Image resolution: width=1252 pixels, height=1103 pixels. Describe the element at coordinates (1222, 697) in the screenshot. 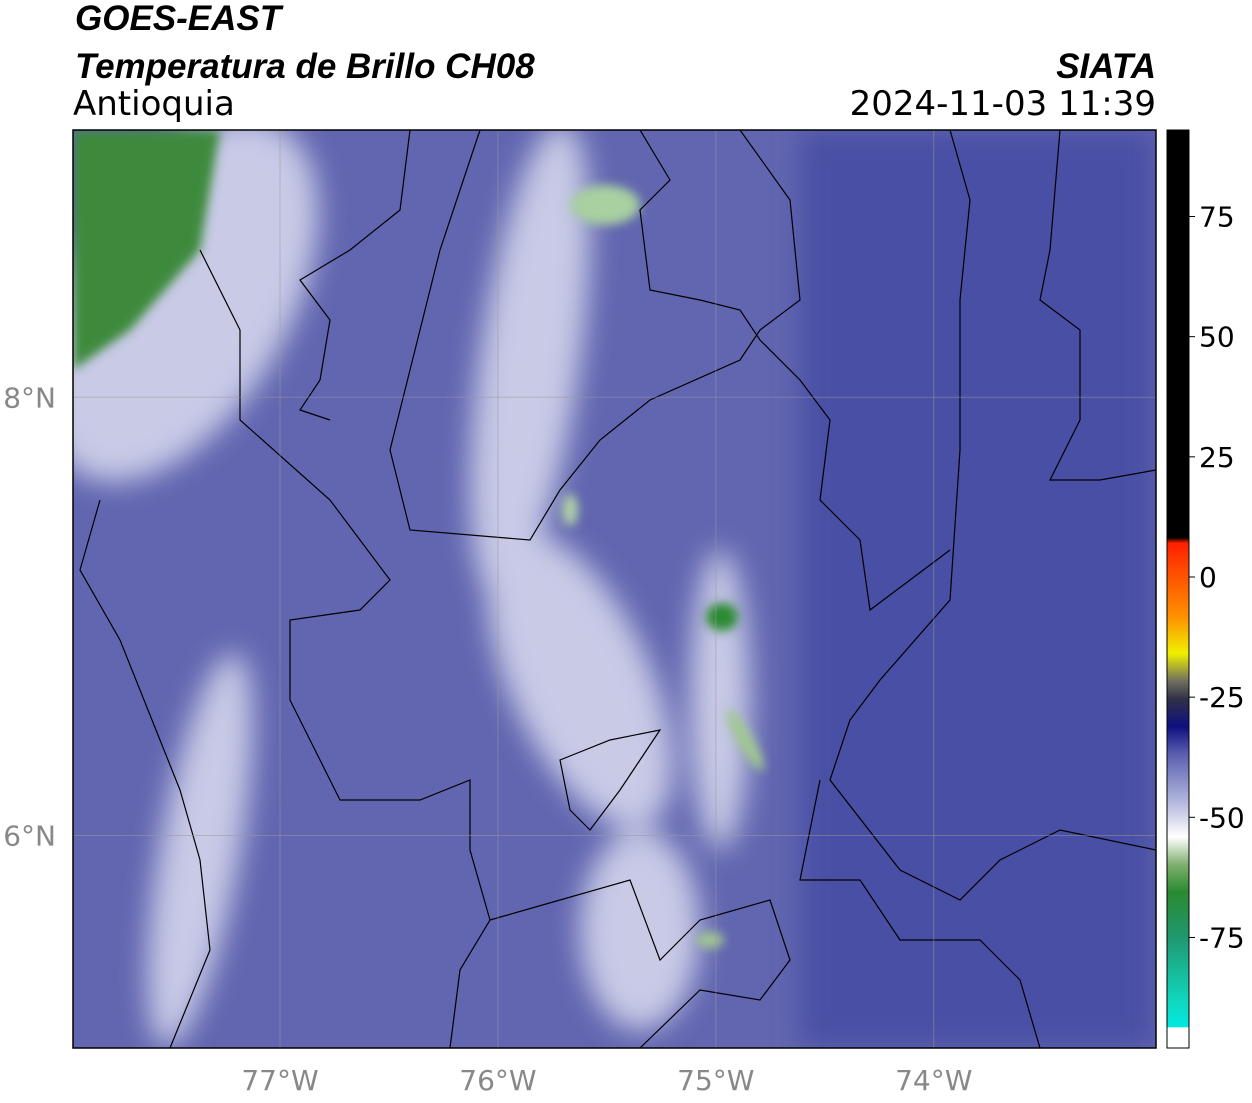

I see `colorbar-tick-label: -25` at that location.